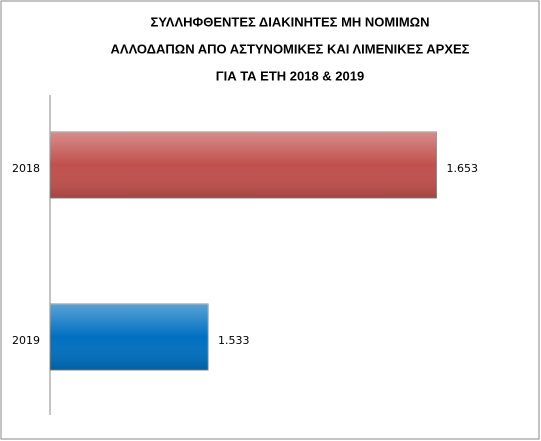 The height and width of the screenshot is (441, 541). Describe the element at coordinates (290, 75) in the screenshot. I see `chart-title: ΓΙΑ ΤΑ ΕΤΗ 2018 & 2019` at that location.